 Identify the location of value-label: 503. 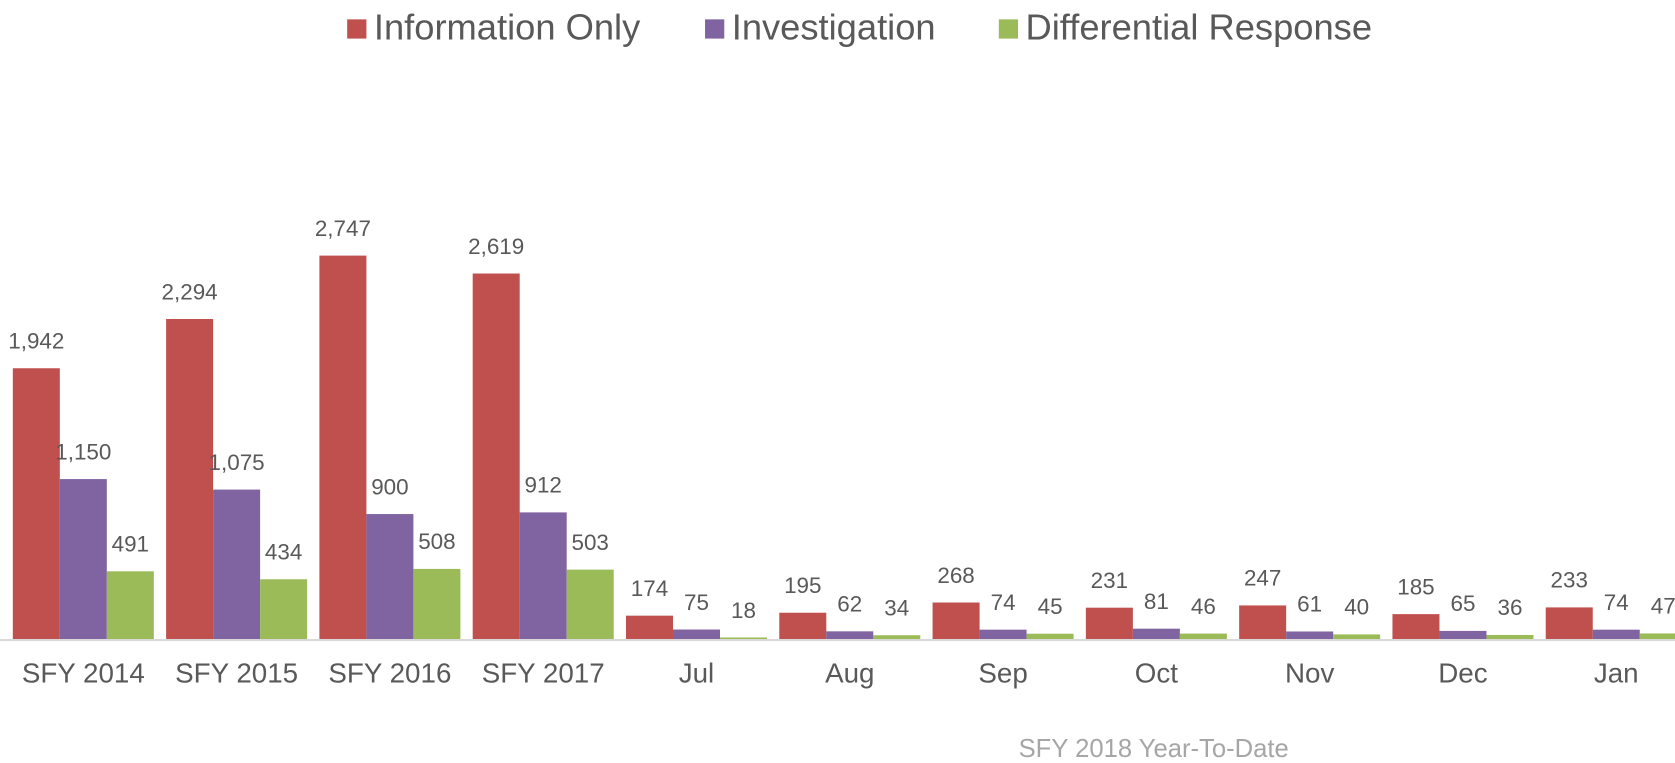
(589, 542).